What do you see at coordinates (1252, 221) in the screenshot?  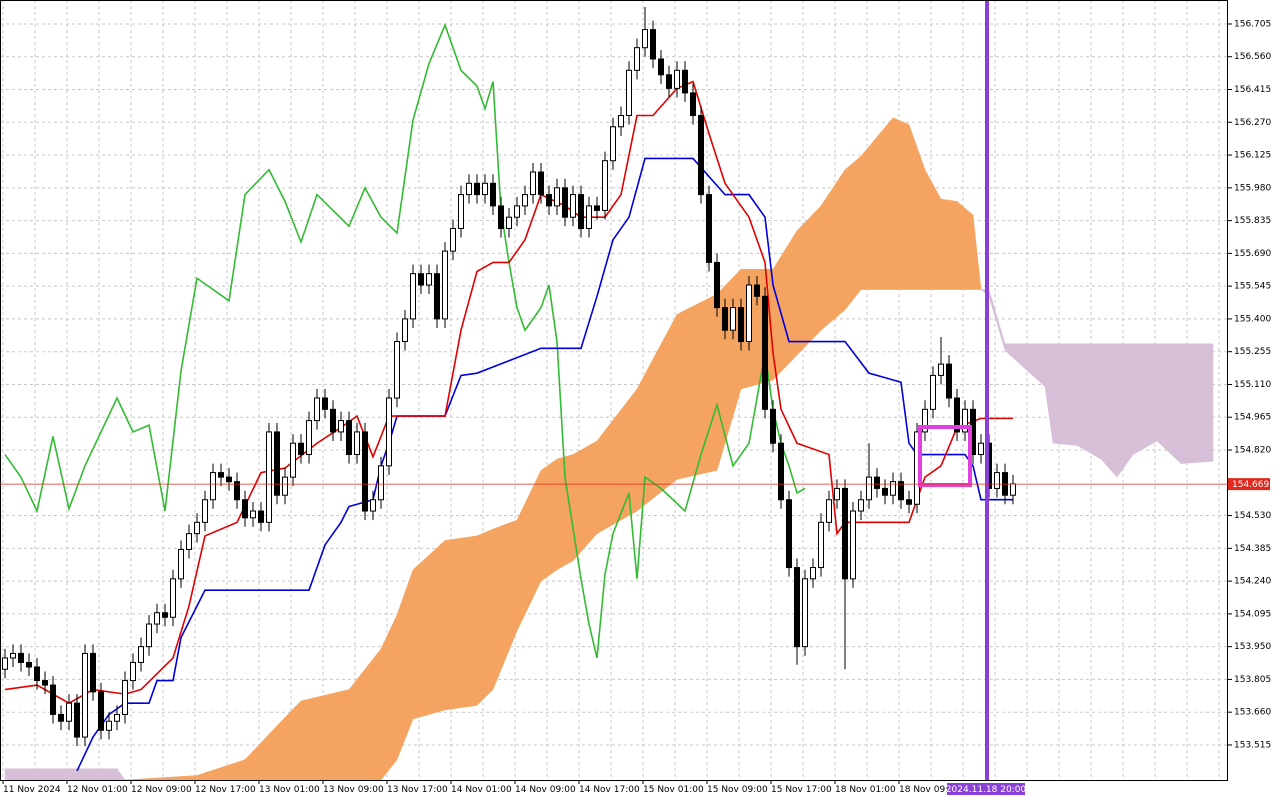 I see `y-tick-label: 155.835` at bounding box center [1252, 221].